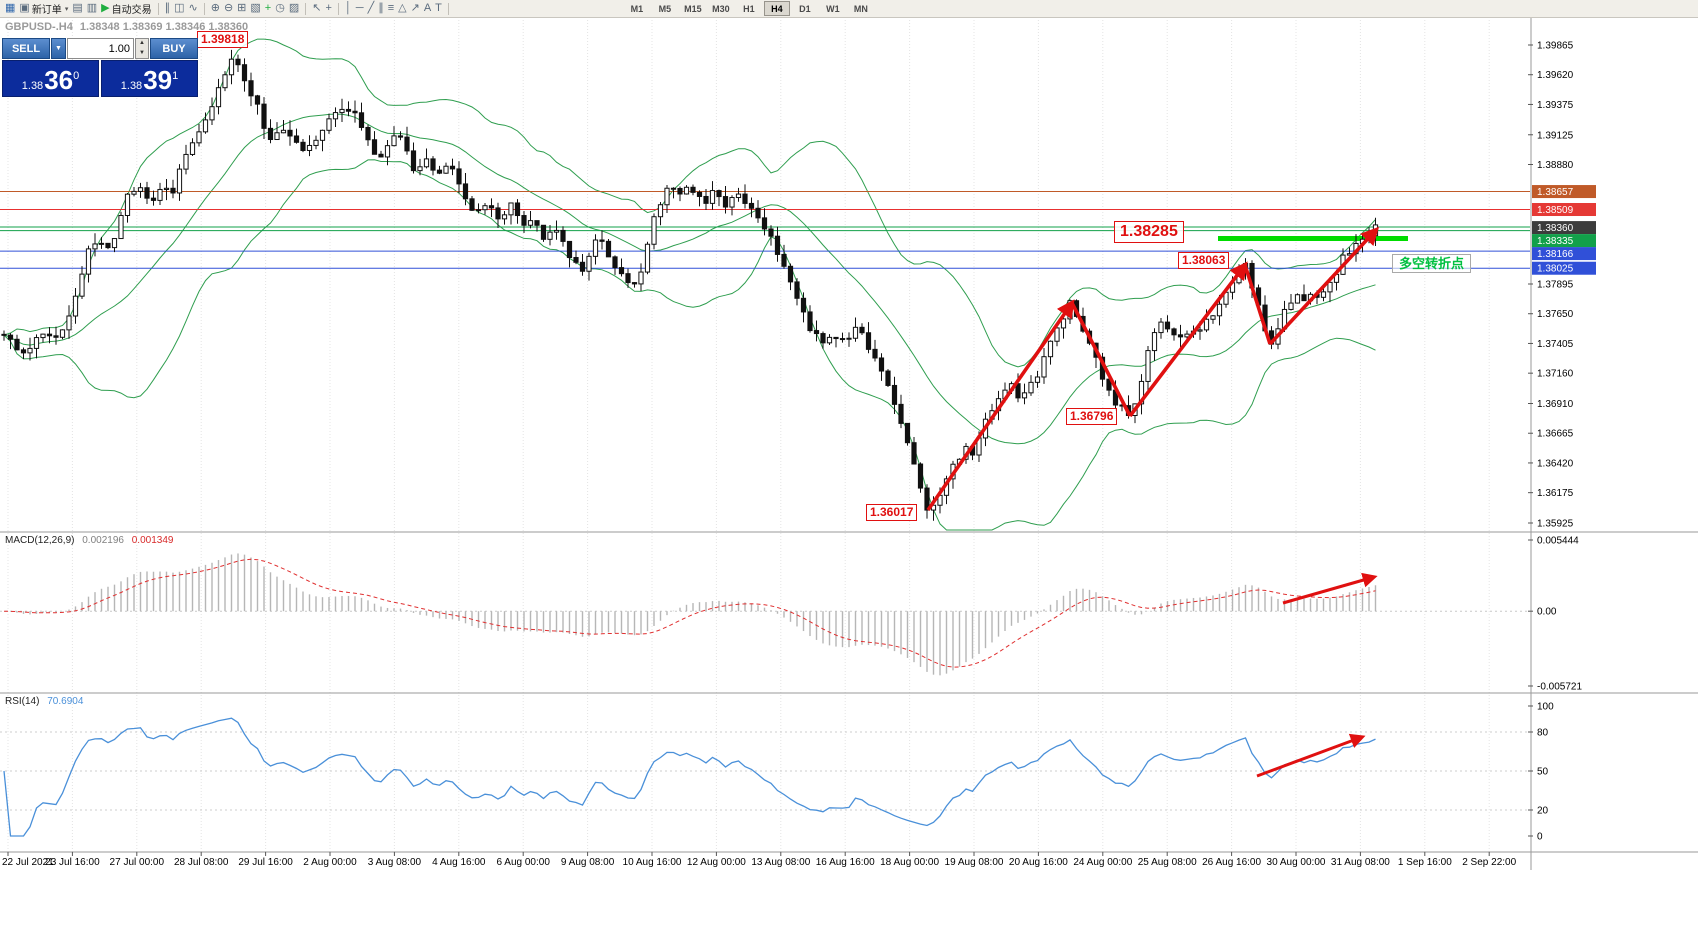  I want to click on tile-windows-icon: ⊞, so click(241, 8).